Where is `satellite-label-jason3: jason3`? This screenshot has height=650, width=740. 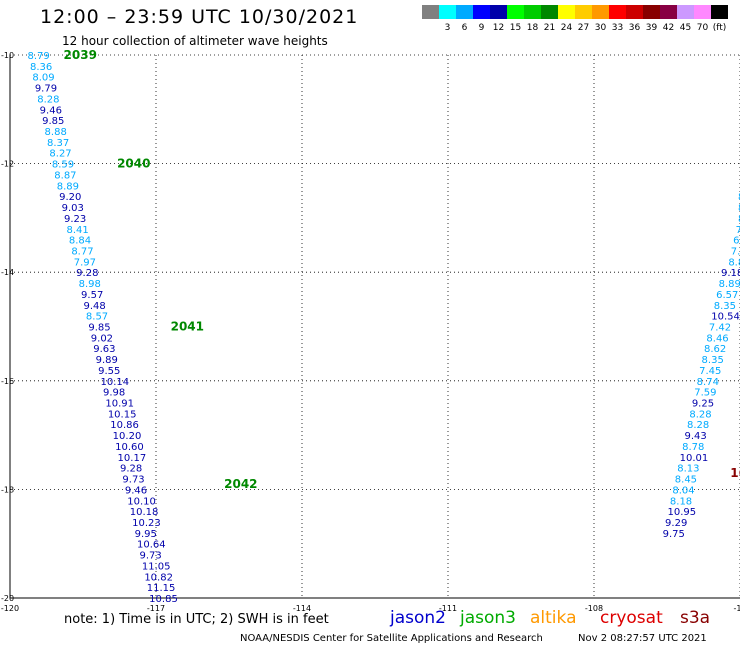
satellite-label-jason3: jason3 is located at coordinates (488, 618).